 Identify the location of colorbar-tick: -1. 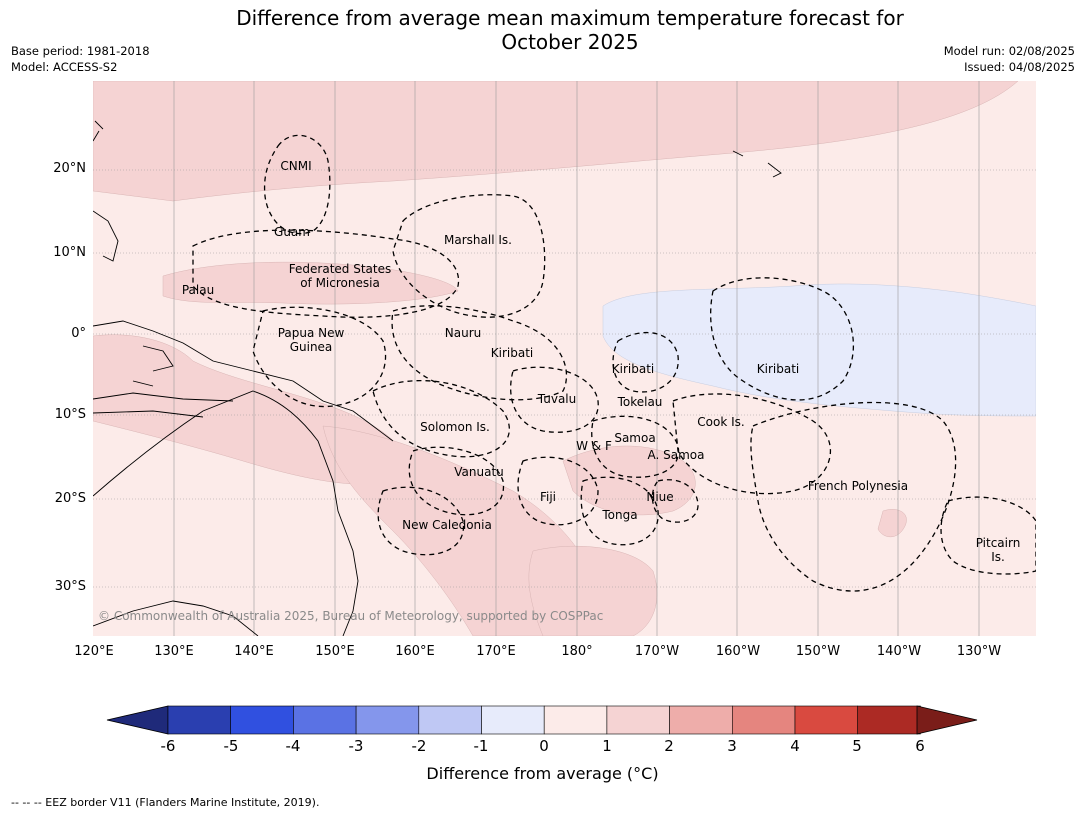
(481, 746).